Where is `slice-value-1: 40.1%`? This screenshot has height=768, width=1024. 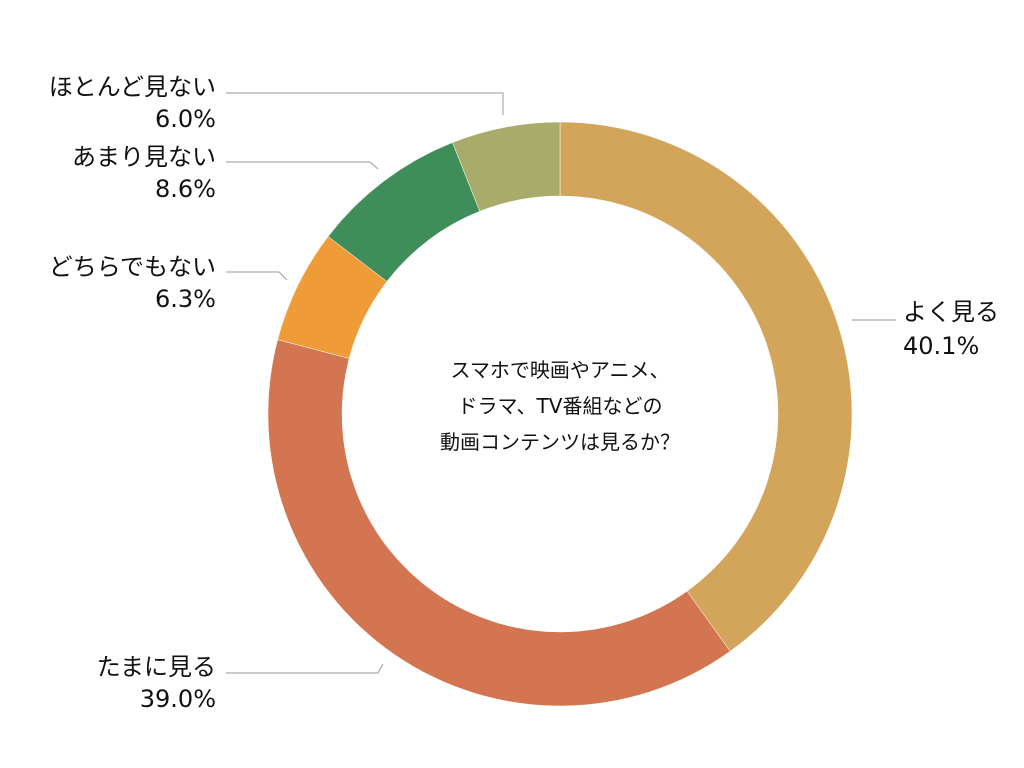 slice-value-1: 40.1% is located at coordinates (941, 346).